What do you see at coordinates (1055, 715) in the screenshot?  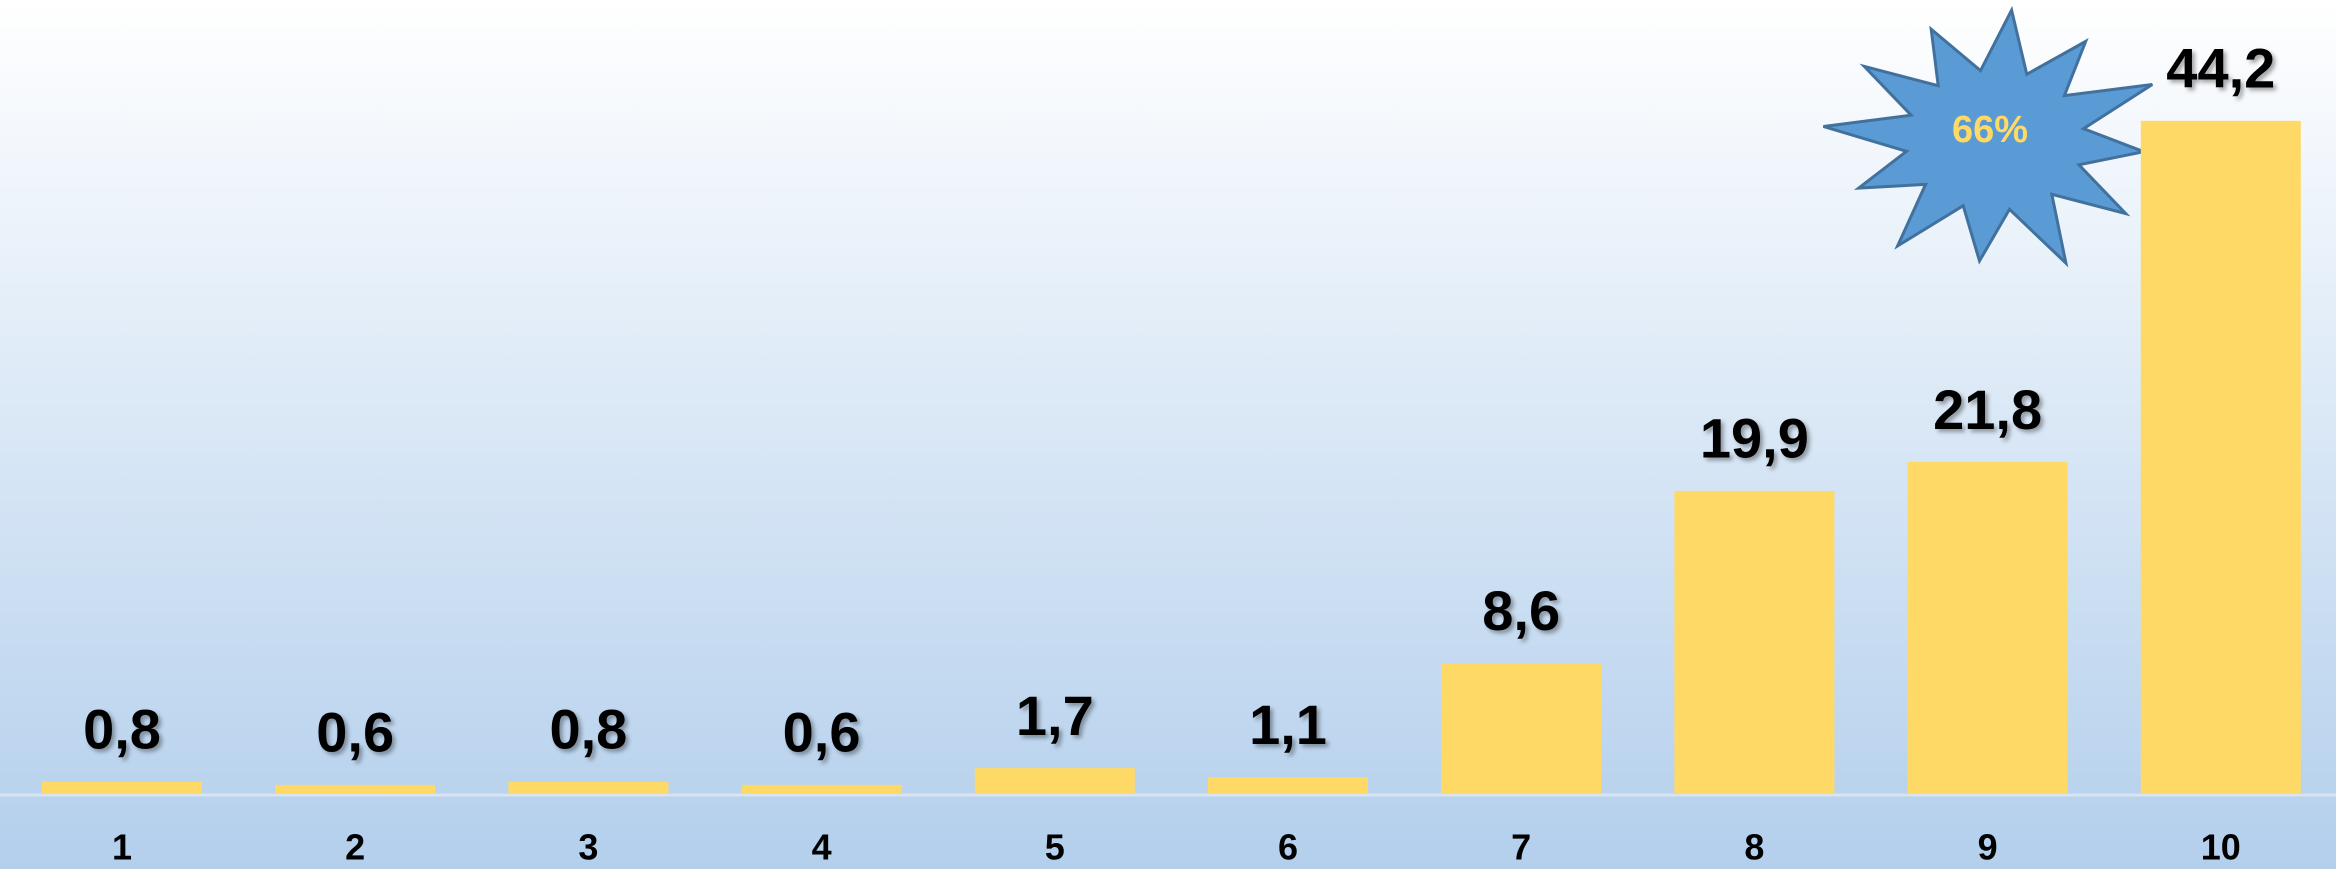 I see `data-label: 1,7` at bounding box center [1055, 715].